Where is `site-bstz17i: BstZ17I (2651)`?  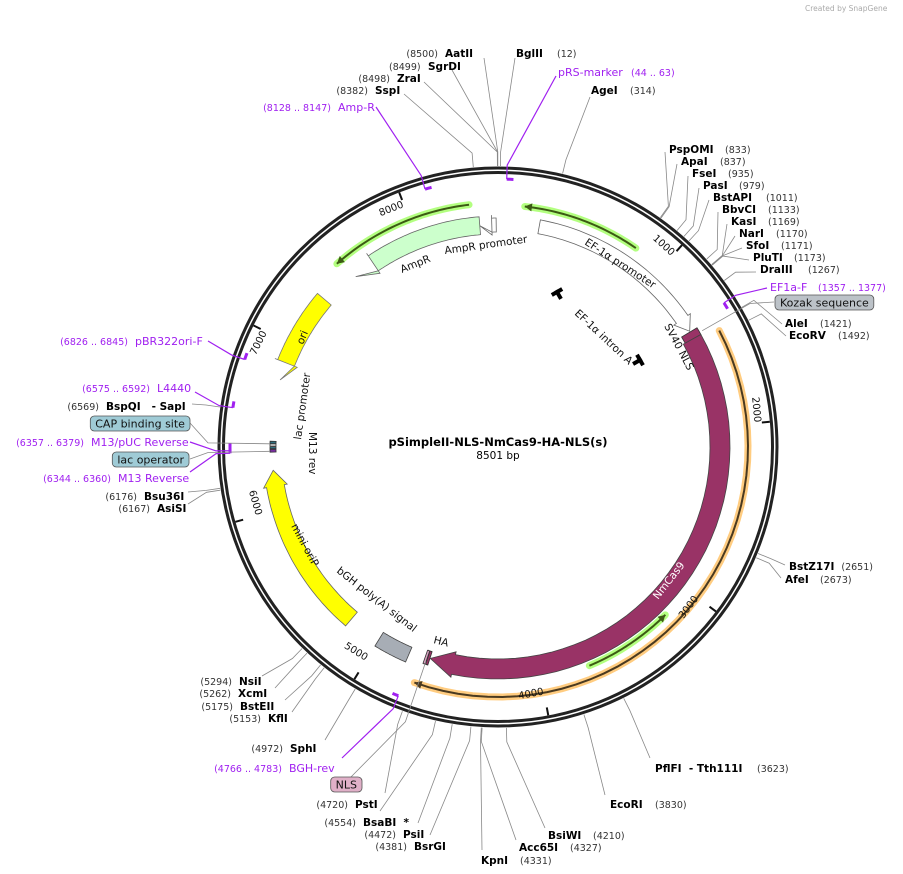
site-bstz17i: BstZ17I (2651) is located at coordinates (831, 567).